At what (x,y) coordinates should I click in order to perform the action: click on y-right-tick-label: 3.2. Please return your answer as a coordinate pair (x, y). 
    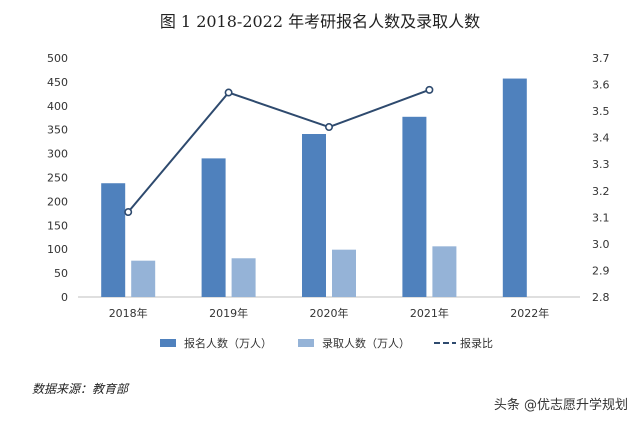
    Looking at the image, I should click on (601, 191).